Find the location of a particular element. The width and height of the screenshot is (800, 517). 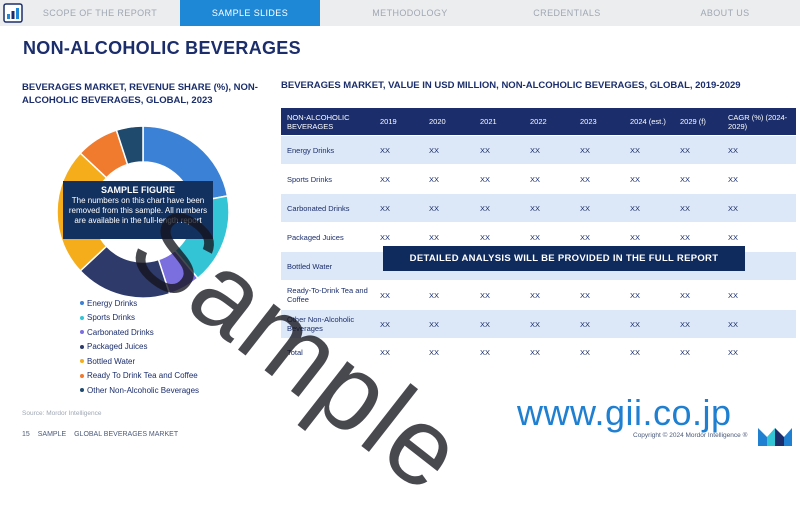

legend-item: Carbonated Drinks is located at coordinates (139, 332).